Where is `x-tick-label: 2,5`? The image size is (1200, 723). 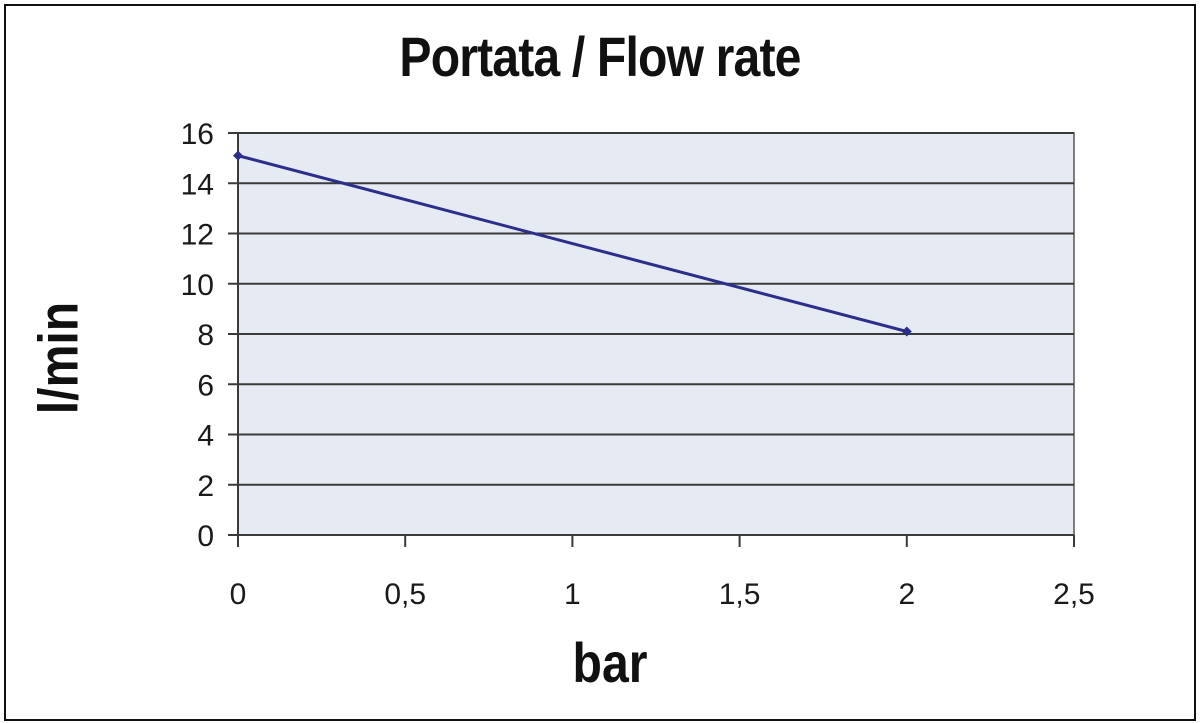 x-tick-label: 2,5 is located at coordinates (1074, 594).